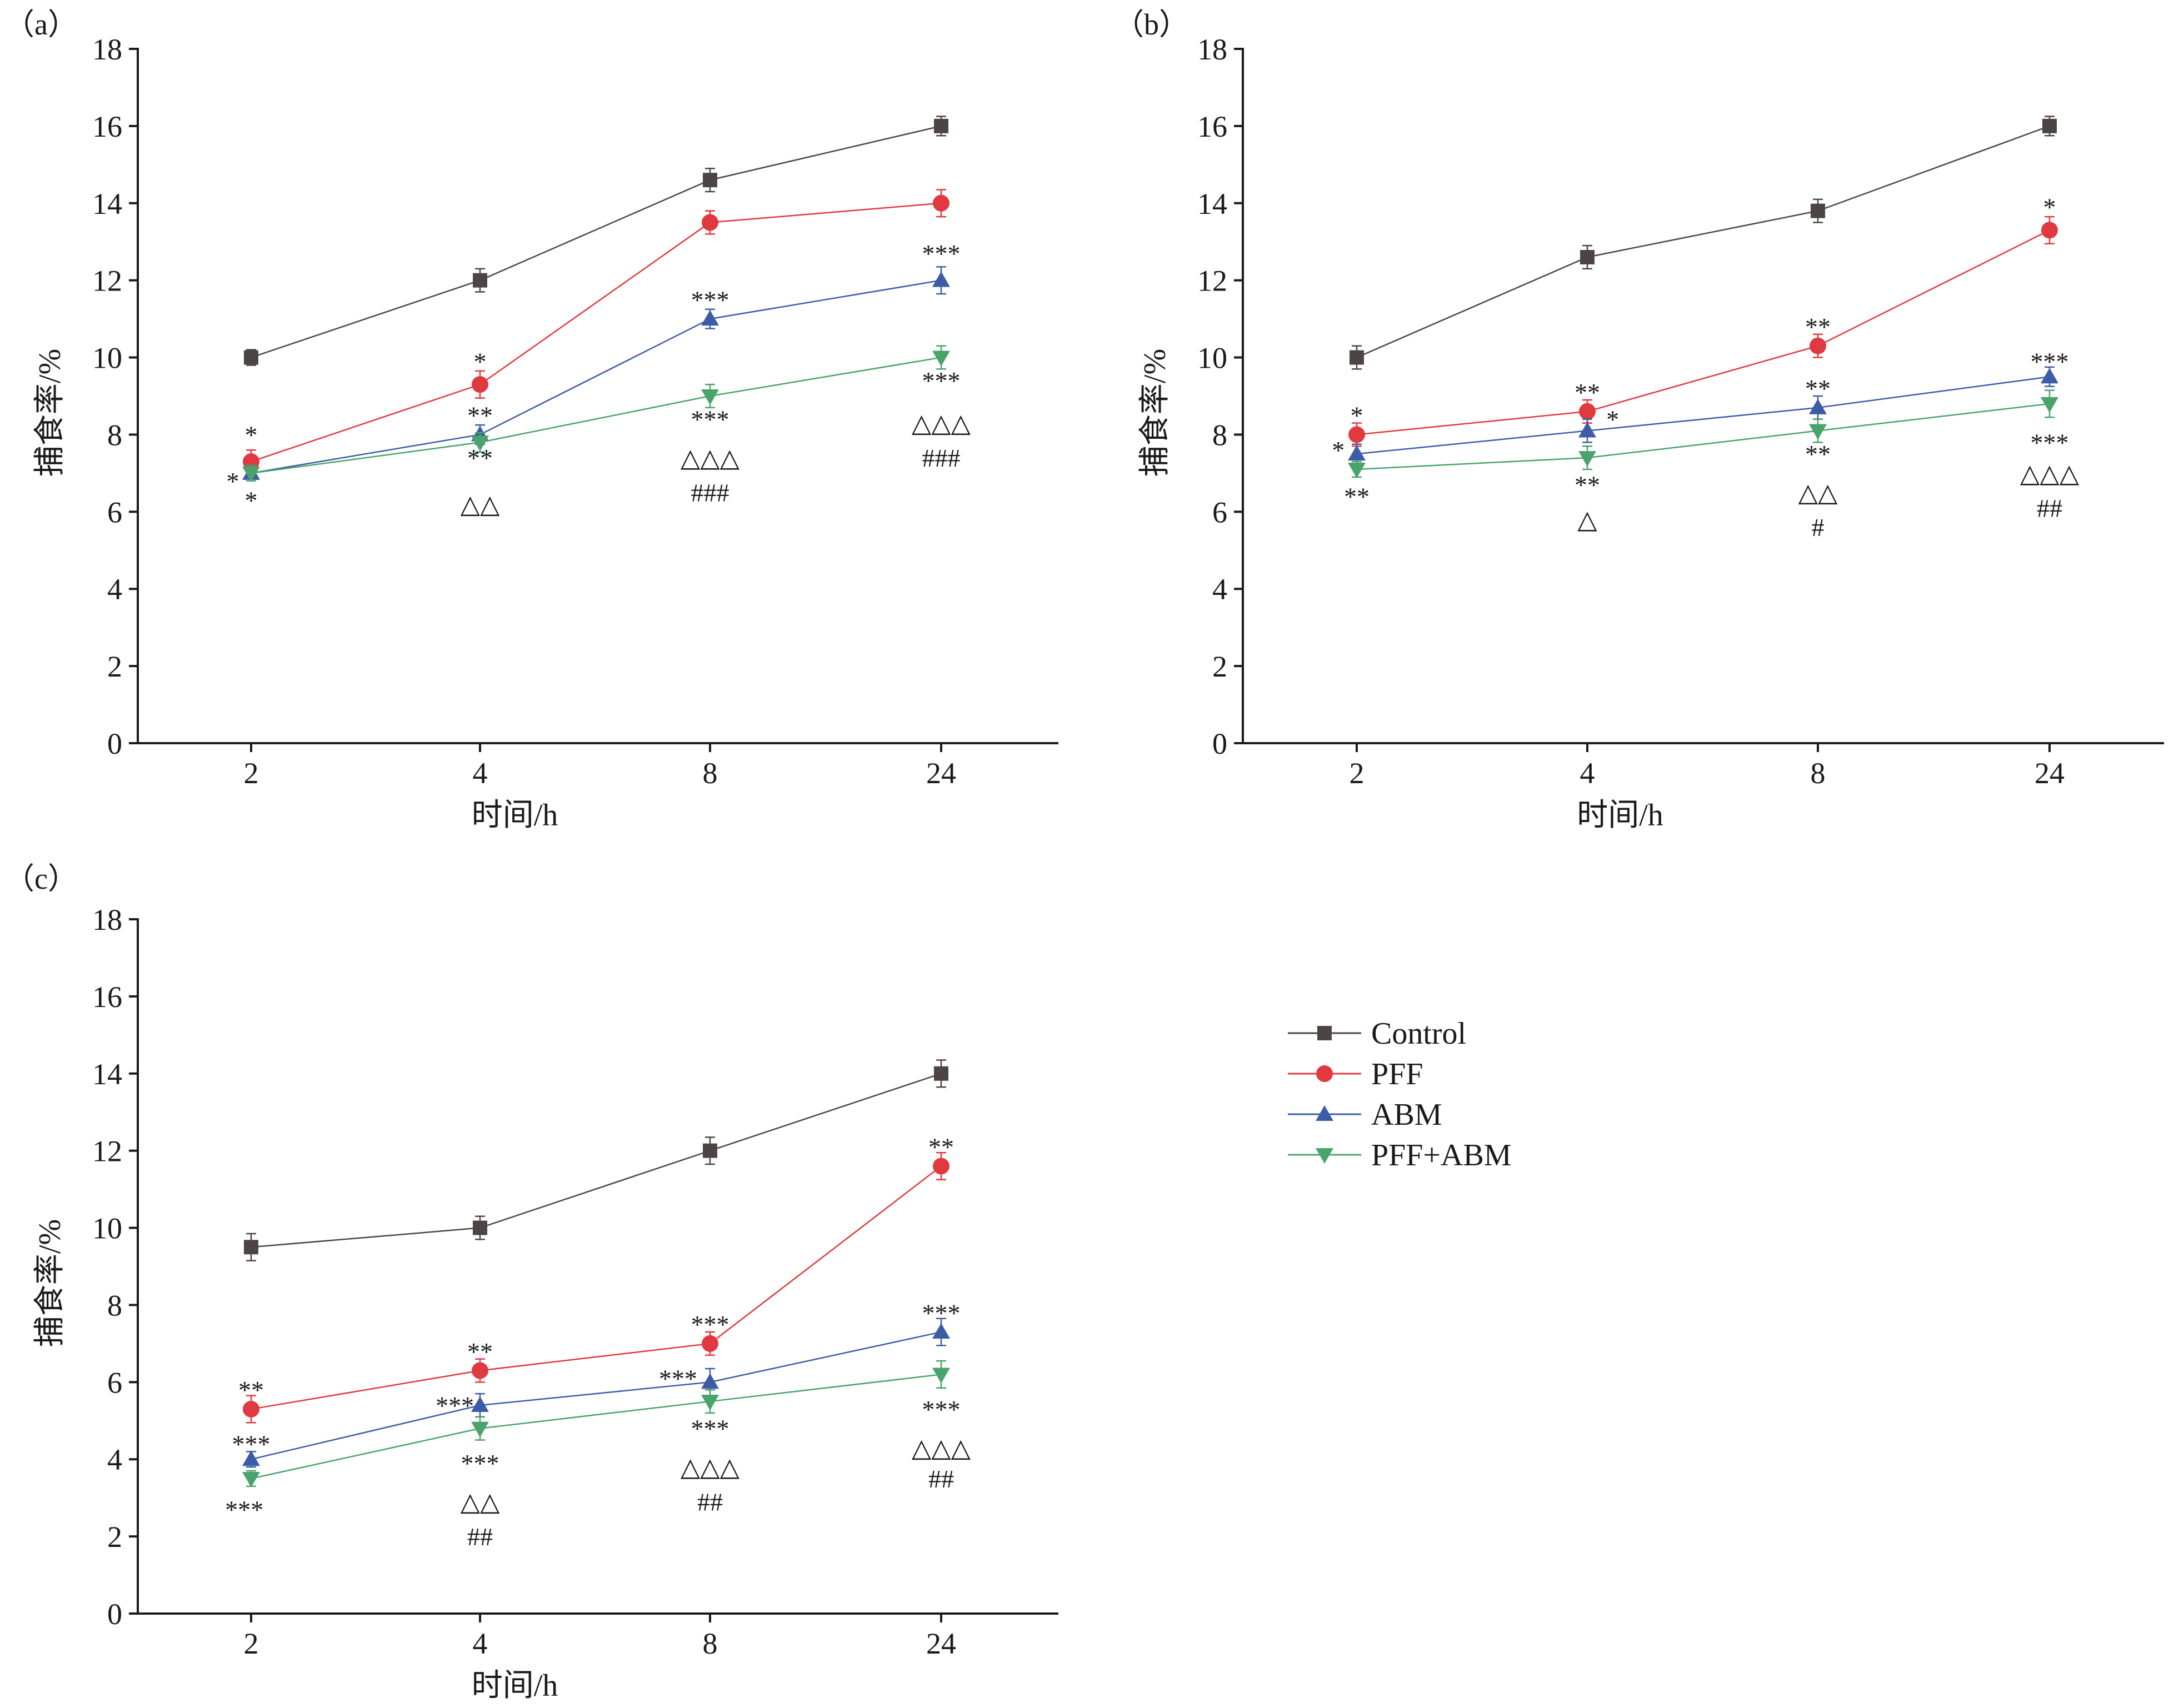 The image size is (2169, 1708). I want to click on series-pff-abm, so click(596, 413).